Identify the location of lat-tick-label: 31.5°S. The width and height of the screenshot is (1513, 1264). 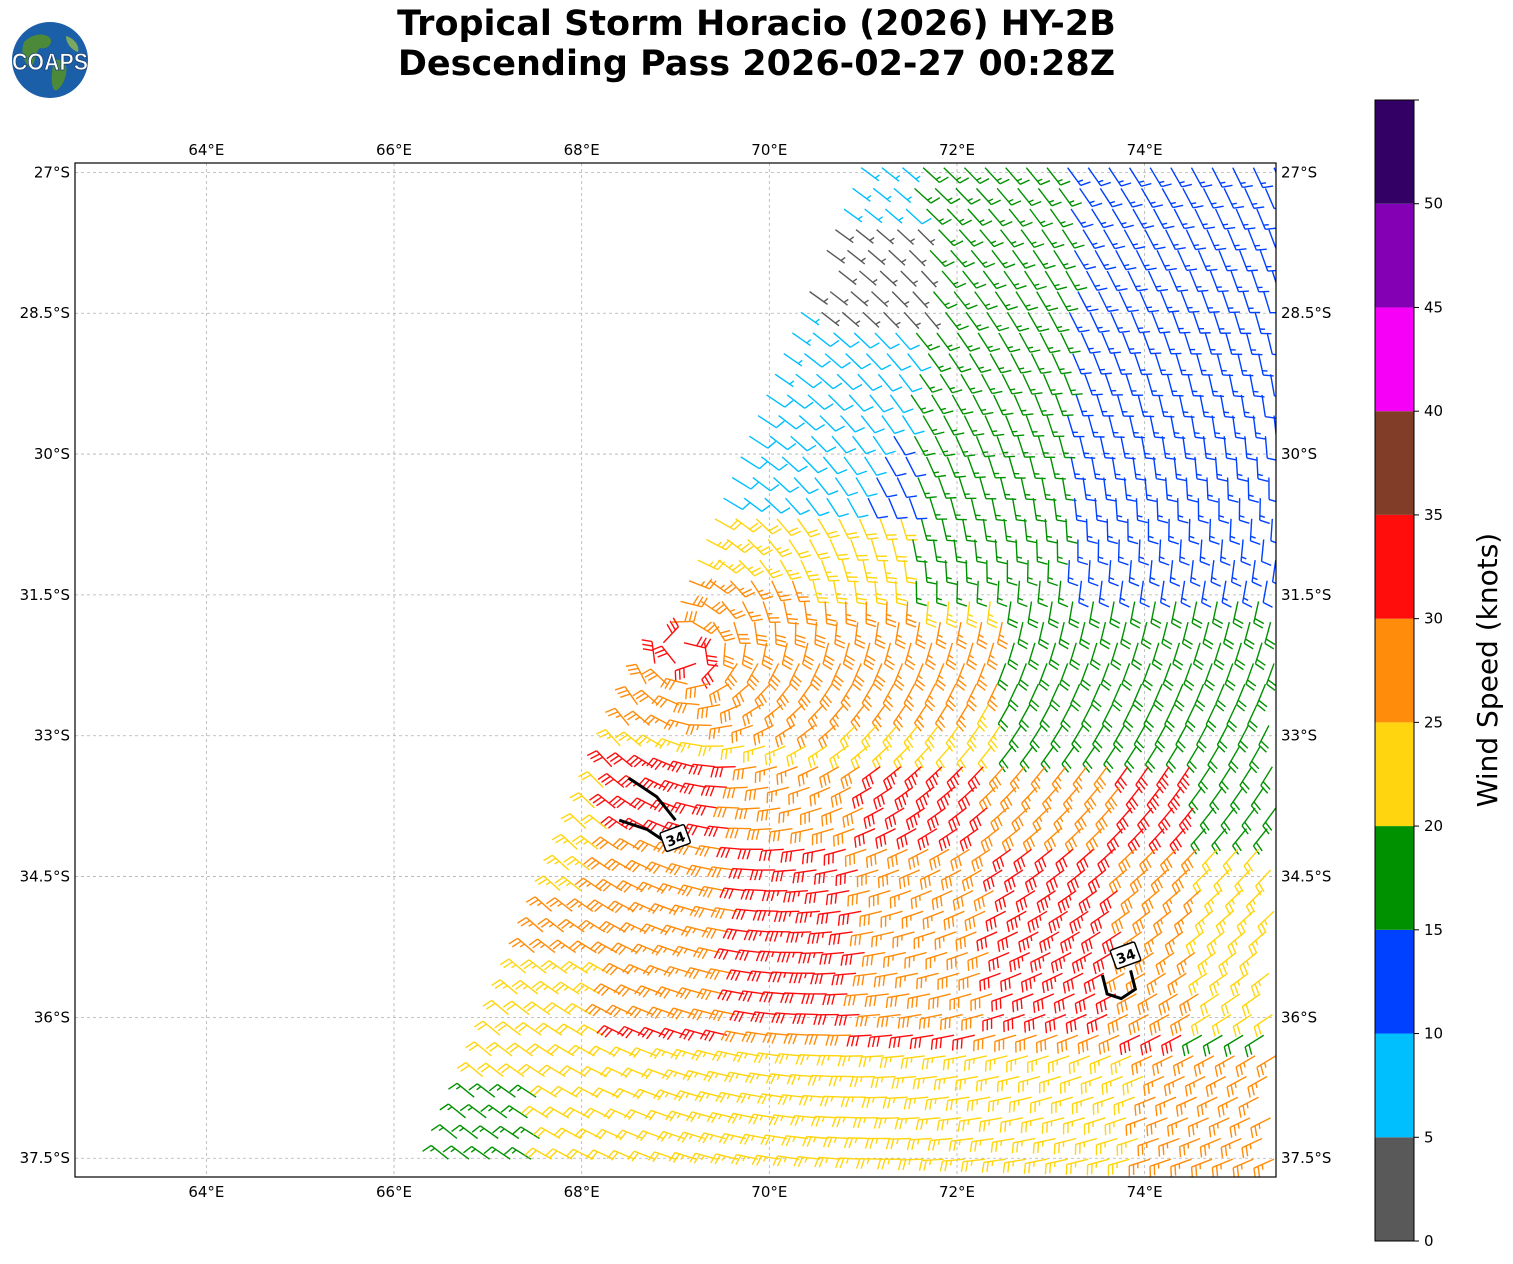
(1306, 595).